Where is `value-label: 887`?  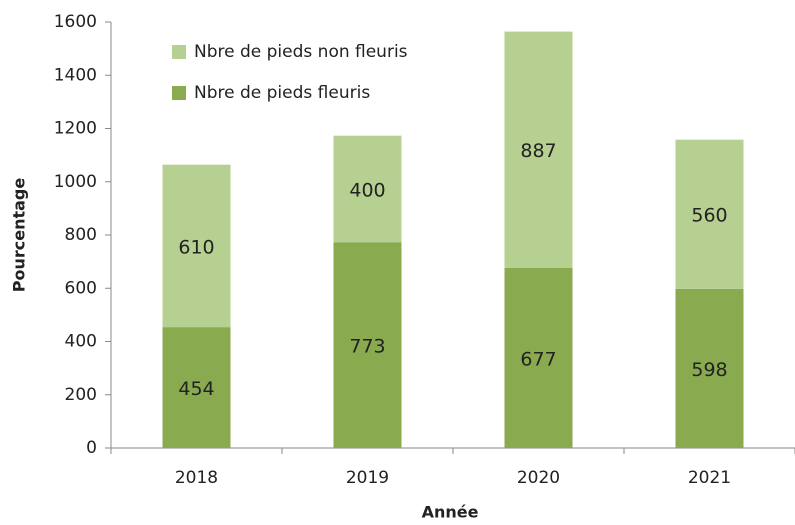
value-label: 887 is located at coordinates (538, 151).